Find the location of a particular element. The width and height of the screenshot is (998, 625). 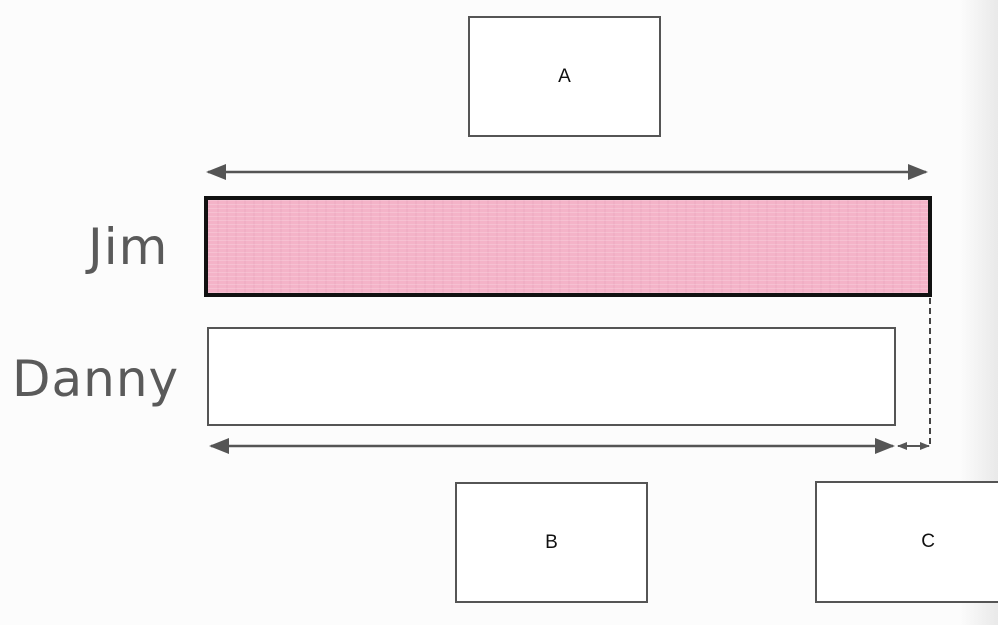

box-c-label: C is located at coordinates (928, 541).